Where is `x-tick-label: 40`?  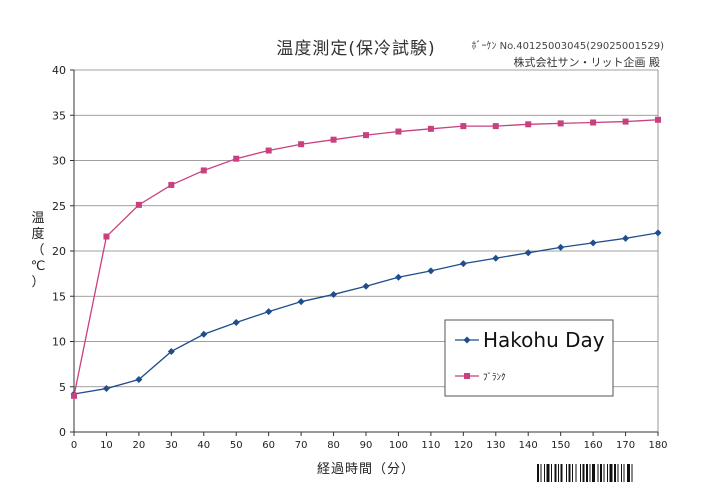
x-tick-label: 40 is located at coordinates (203, 445).